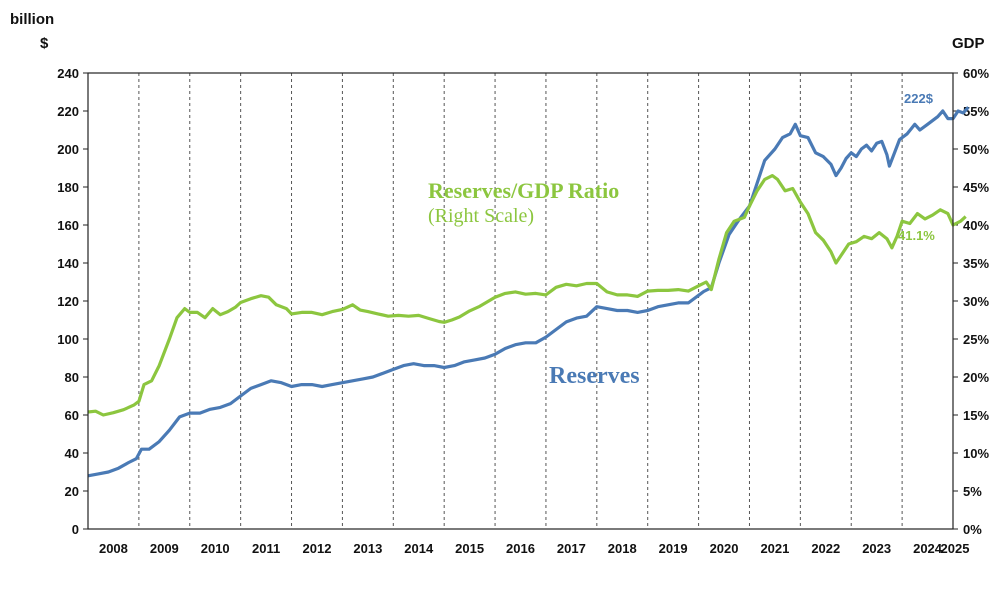 This screenshot has width=1004, height=603. I want to click on year-label: 2016, so click(520, 548).